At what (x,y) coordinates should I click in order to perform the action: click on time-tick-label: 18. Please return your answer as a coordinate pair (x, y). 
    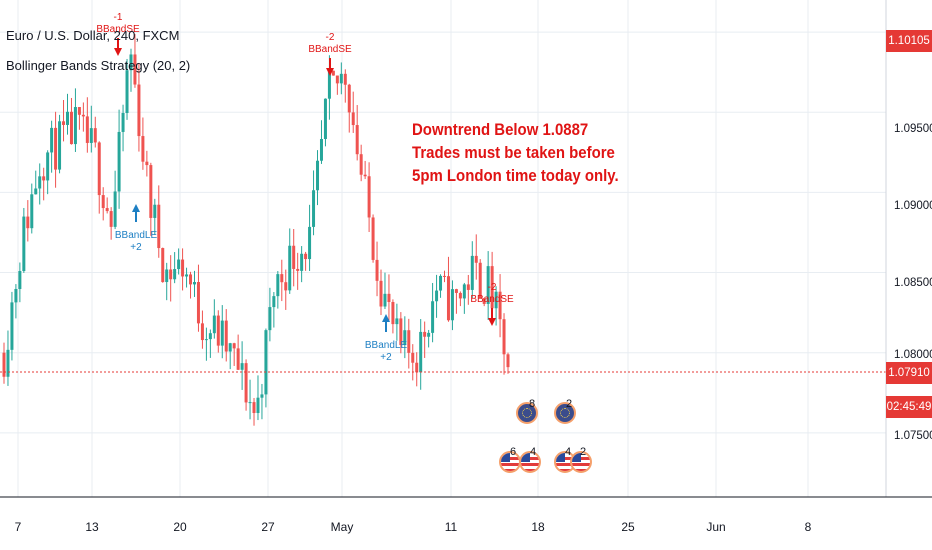
    Looking at the image, I should click on (538, 527).